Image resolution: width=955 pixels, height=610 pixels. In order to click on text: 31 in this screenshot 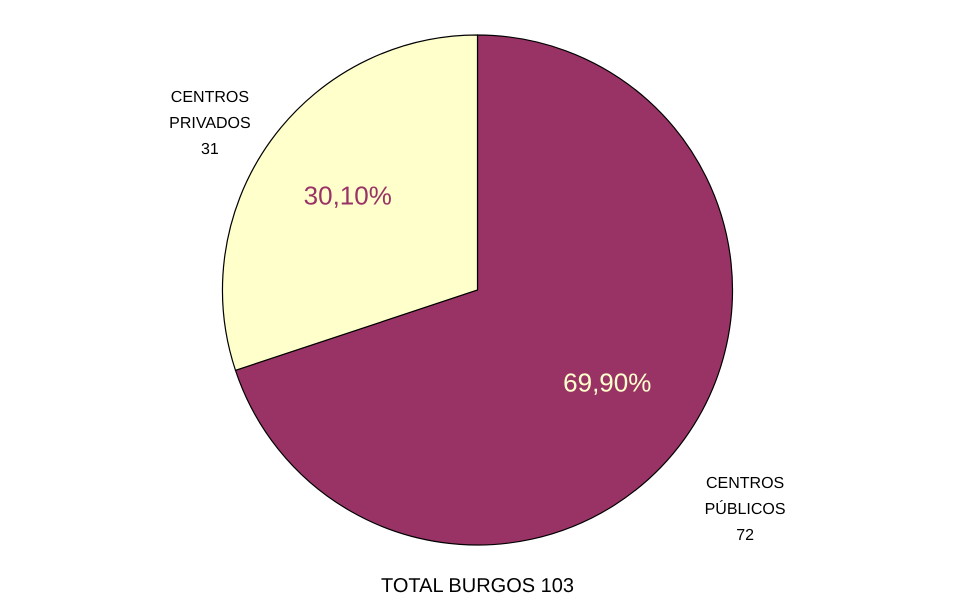, I will do `click(210, 149)`.